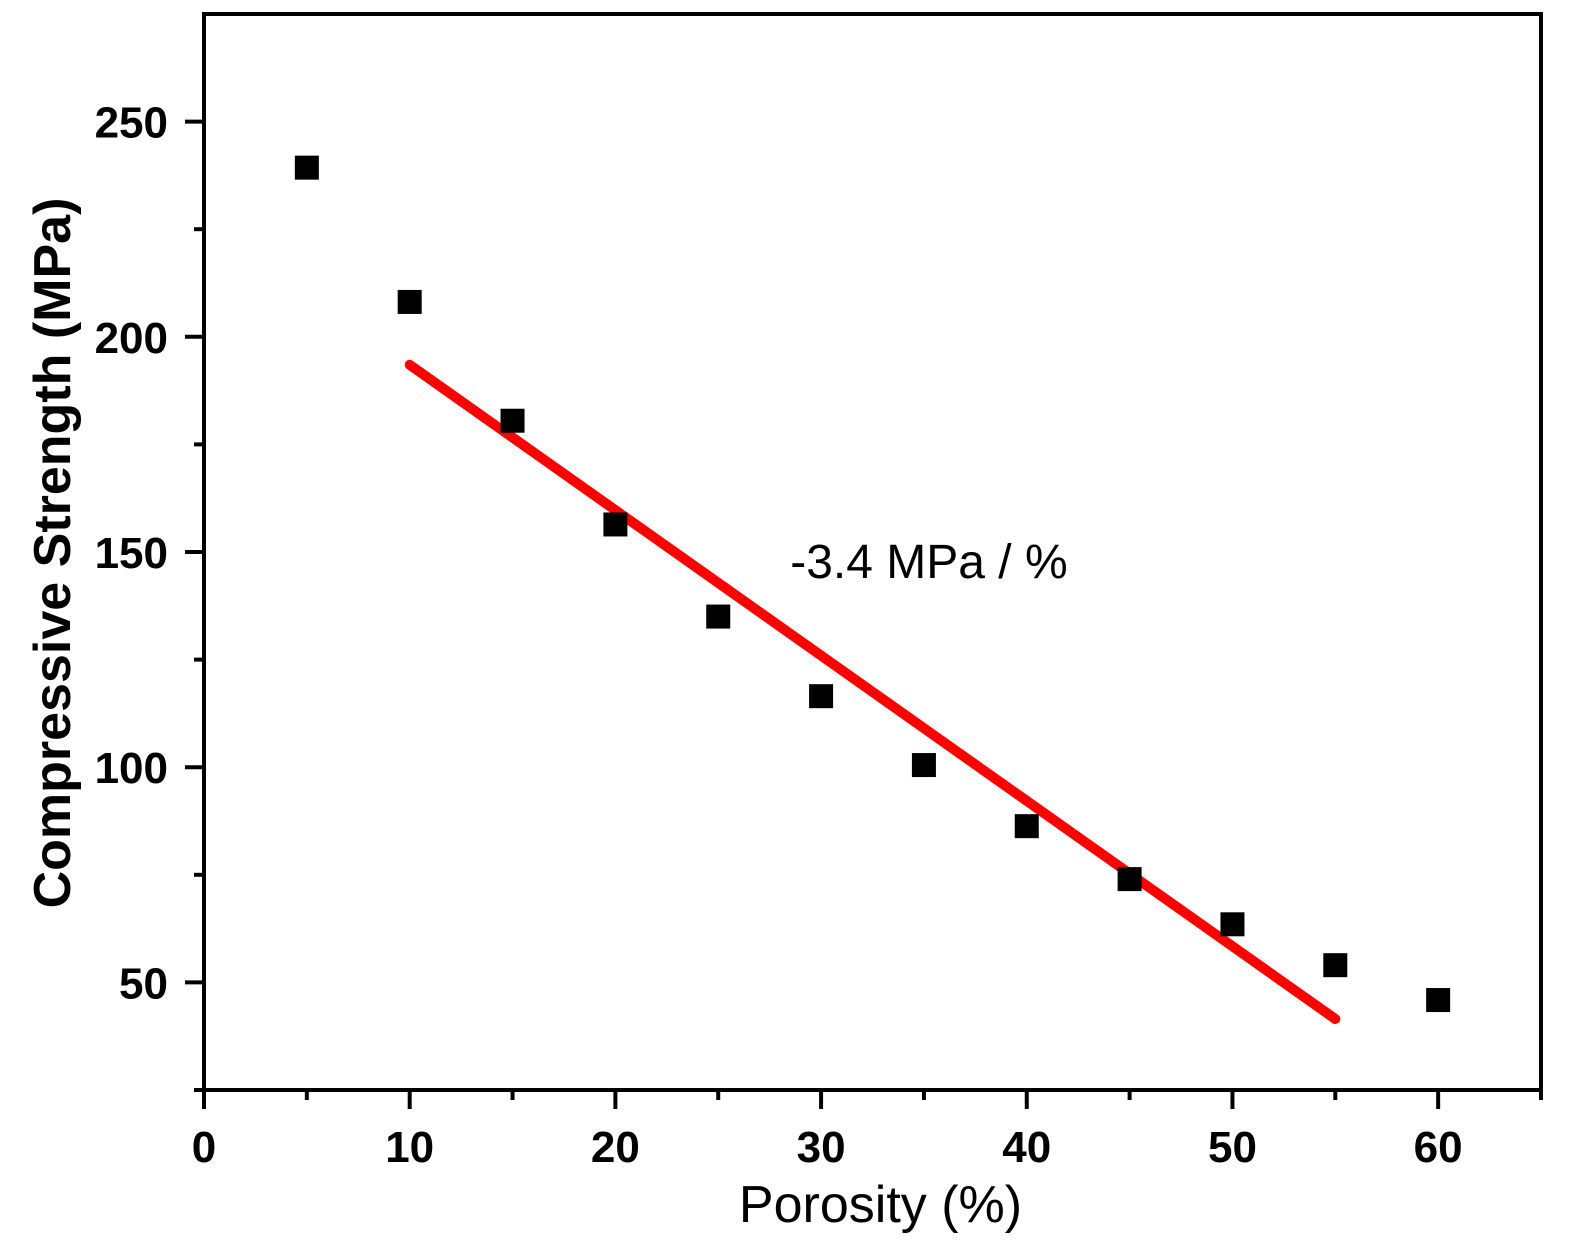 This screenshot has height=1258, width=1575. I want to click on x-axis-title: Porosity (%), so click(880, 1205).